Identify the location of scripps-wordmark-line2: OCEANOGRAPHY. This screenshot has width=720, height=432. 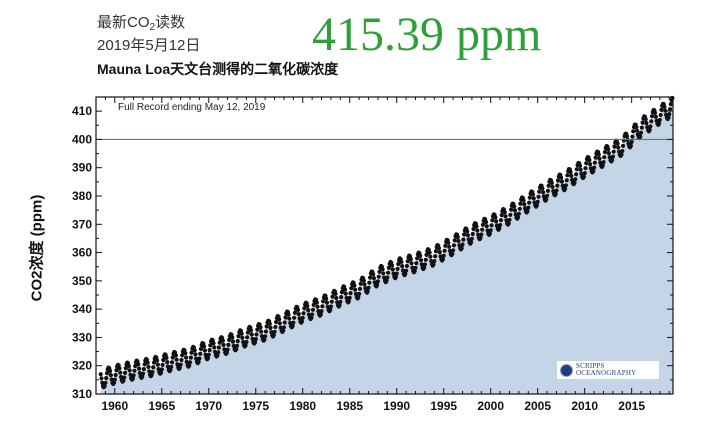
(606, 373).